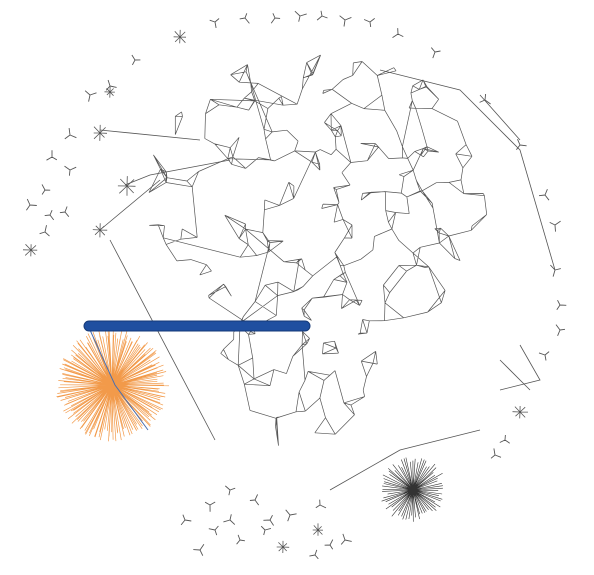 This screenshot has height=575, width=594. I want to click on highlight-bar, so click(197, 326).